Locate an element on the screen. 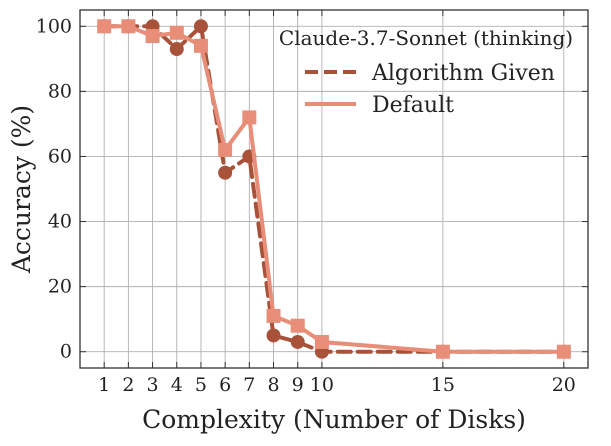 This screenshot has width=611, height=446. x-tick-label: 20 is located at coordinates (564, 385).